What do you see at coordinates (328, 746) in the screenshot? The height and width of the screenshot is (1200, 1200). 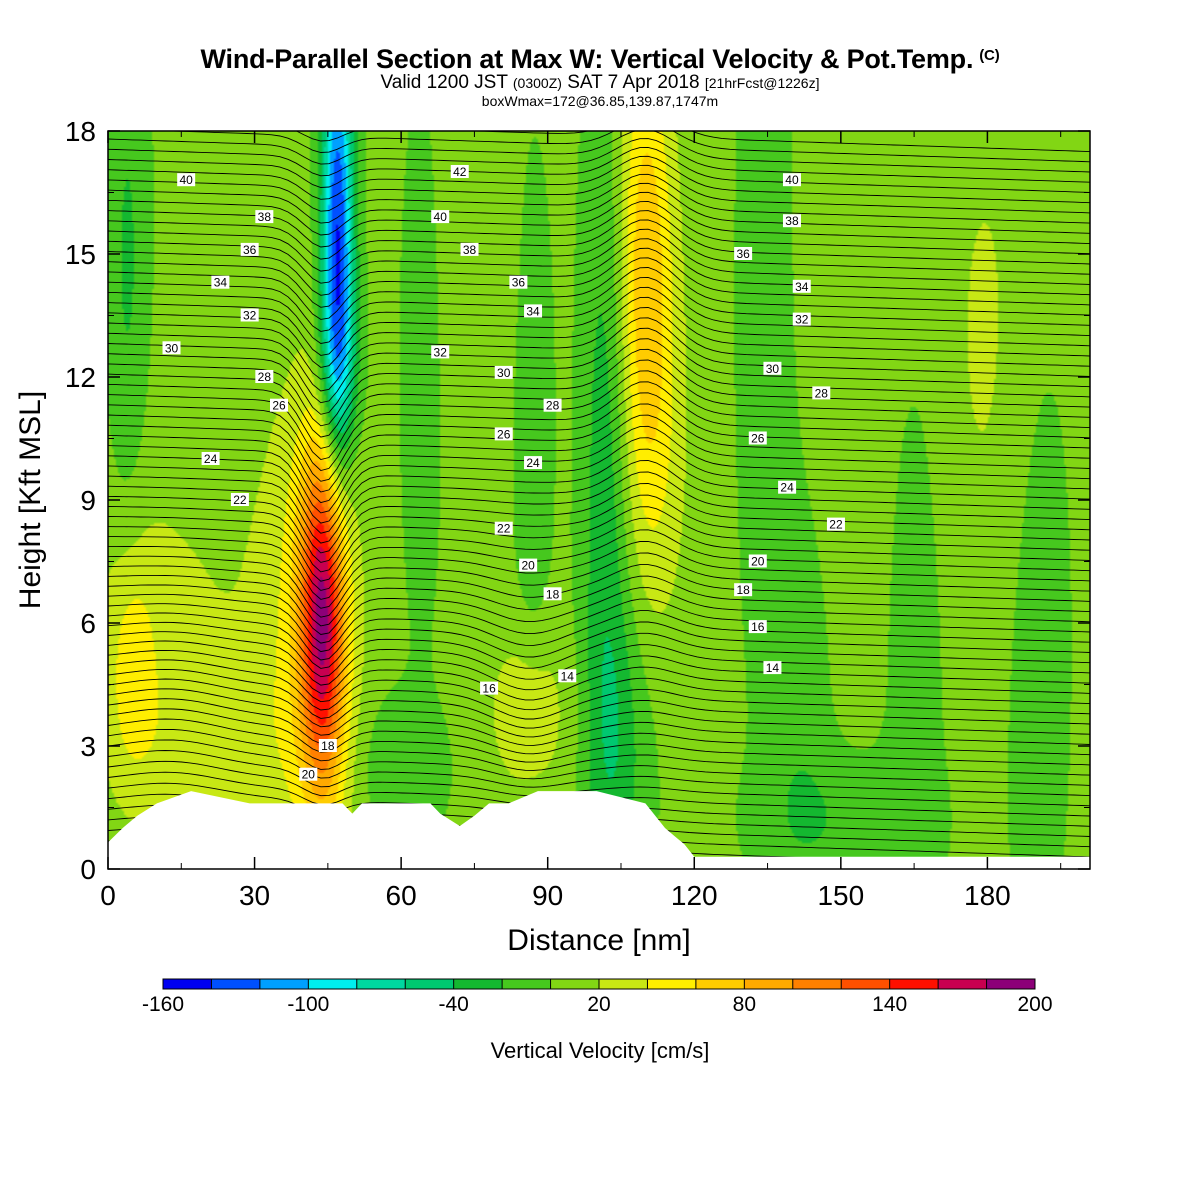 I see `isentrope-label-text: 18` at bounding box center [328, 746].